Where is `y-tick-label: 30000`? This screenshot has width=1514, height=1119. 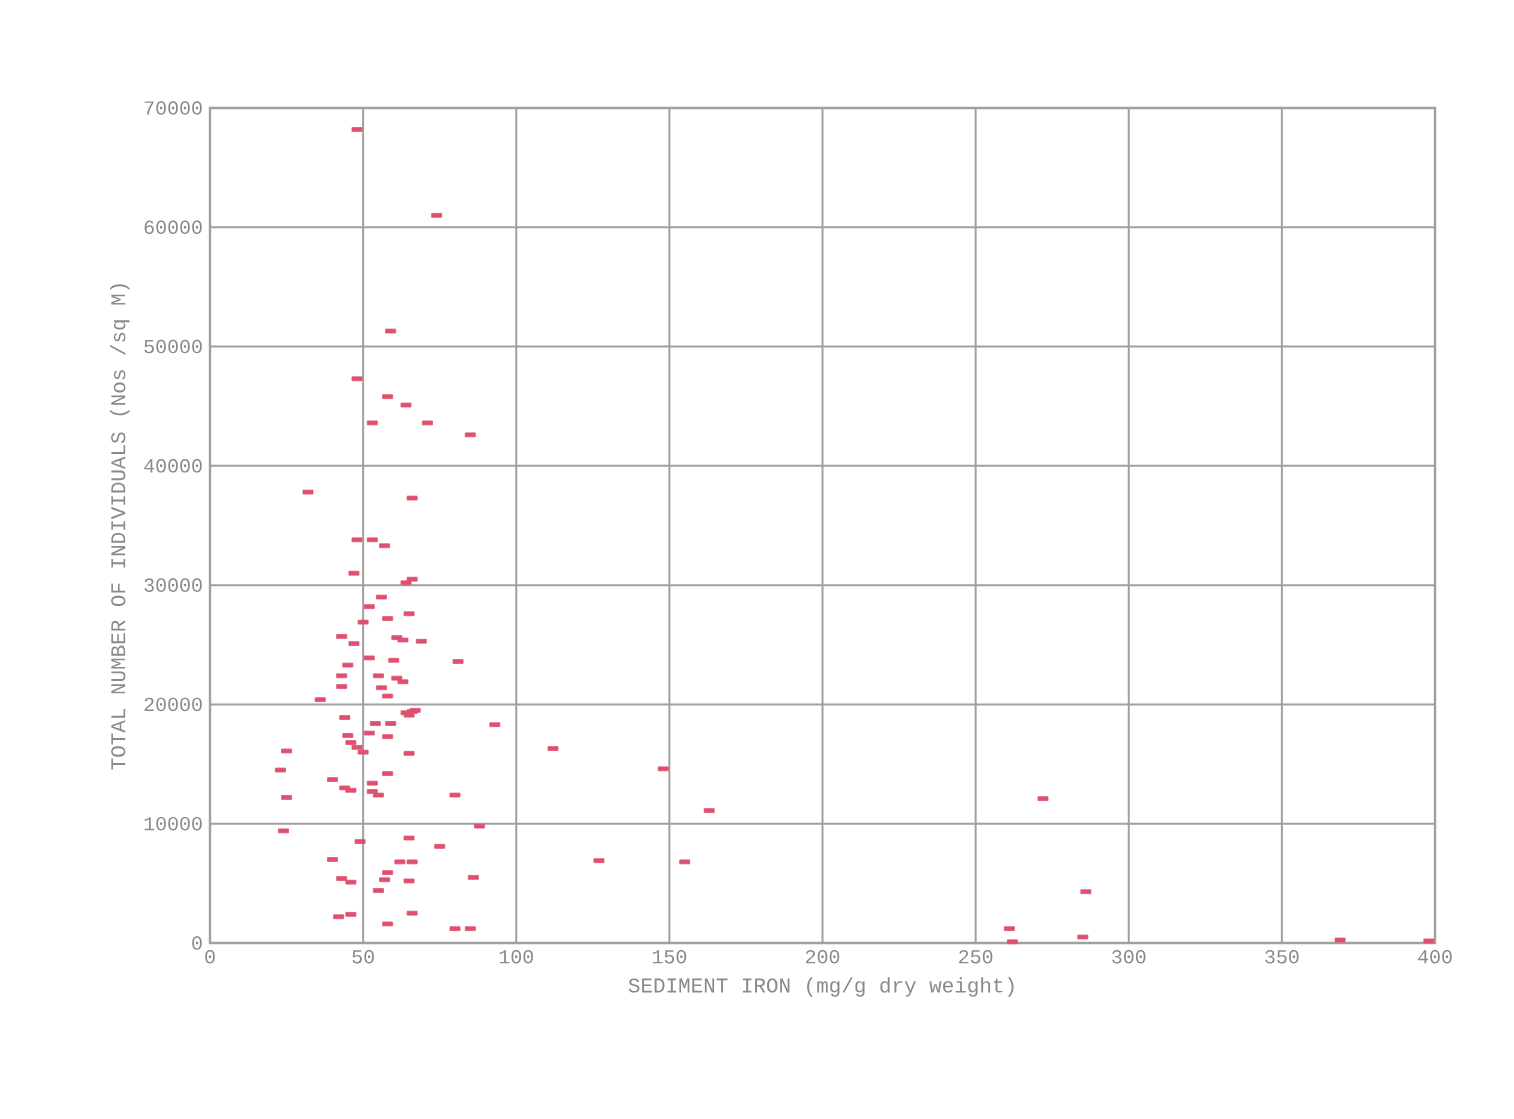
y-tick-label: 30000 is located at coordinates (173, 585).